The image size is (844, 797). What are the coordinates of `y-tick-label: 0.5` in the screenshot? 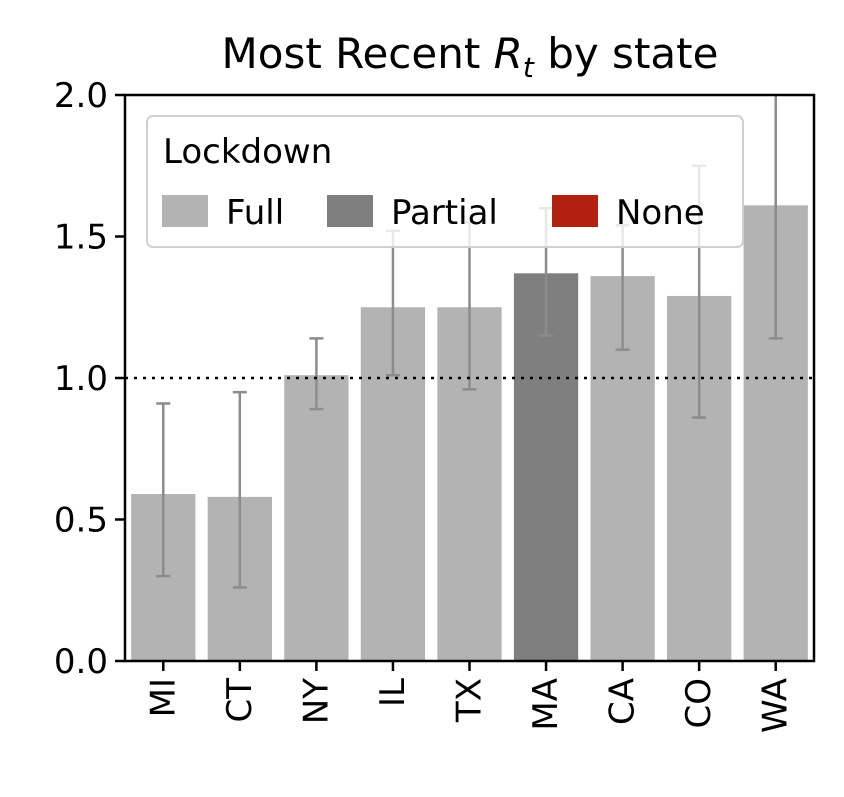 It's located at (81, 521).